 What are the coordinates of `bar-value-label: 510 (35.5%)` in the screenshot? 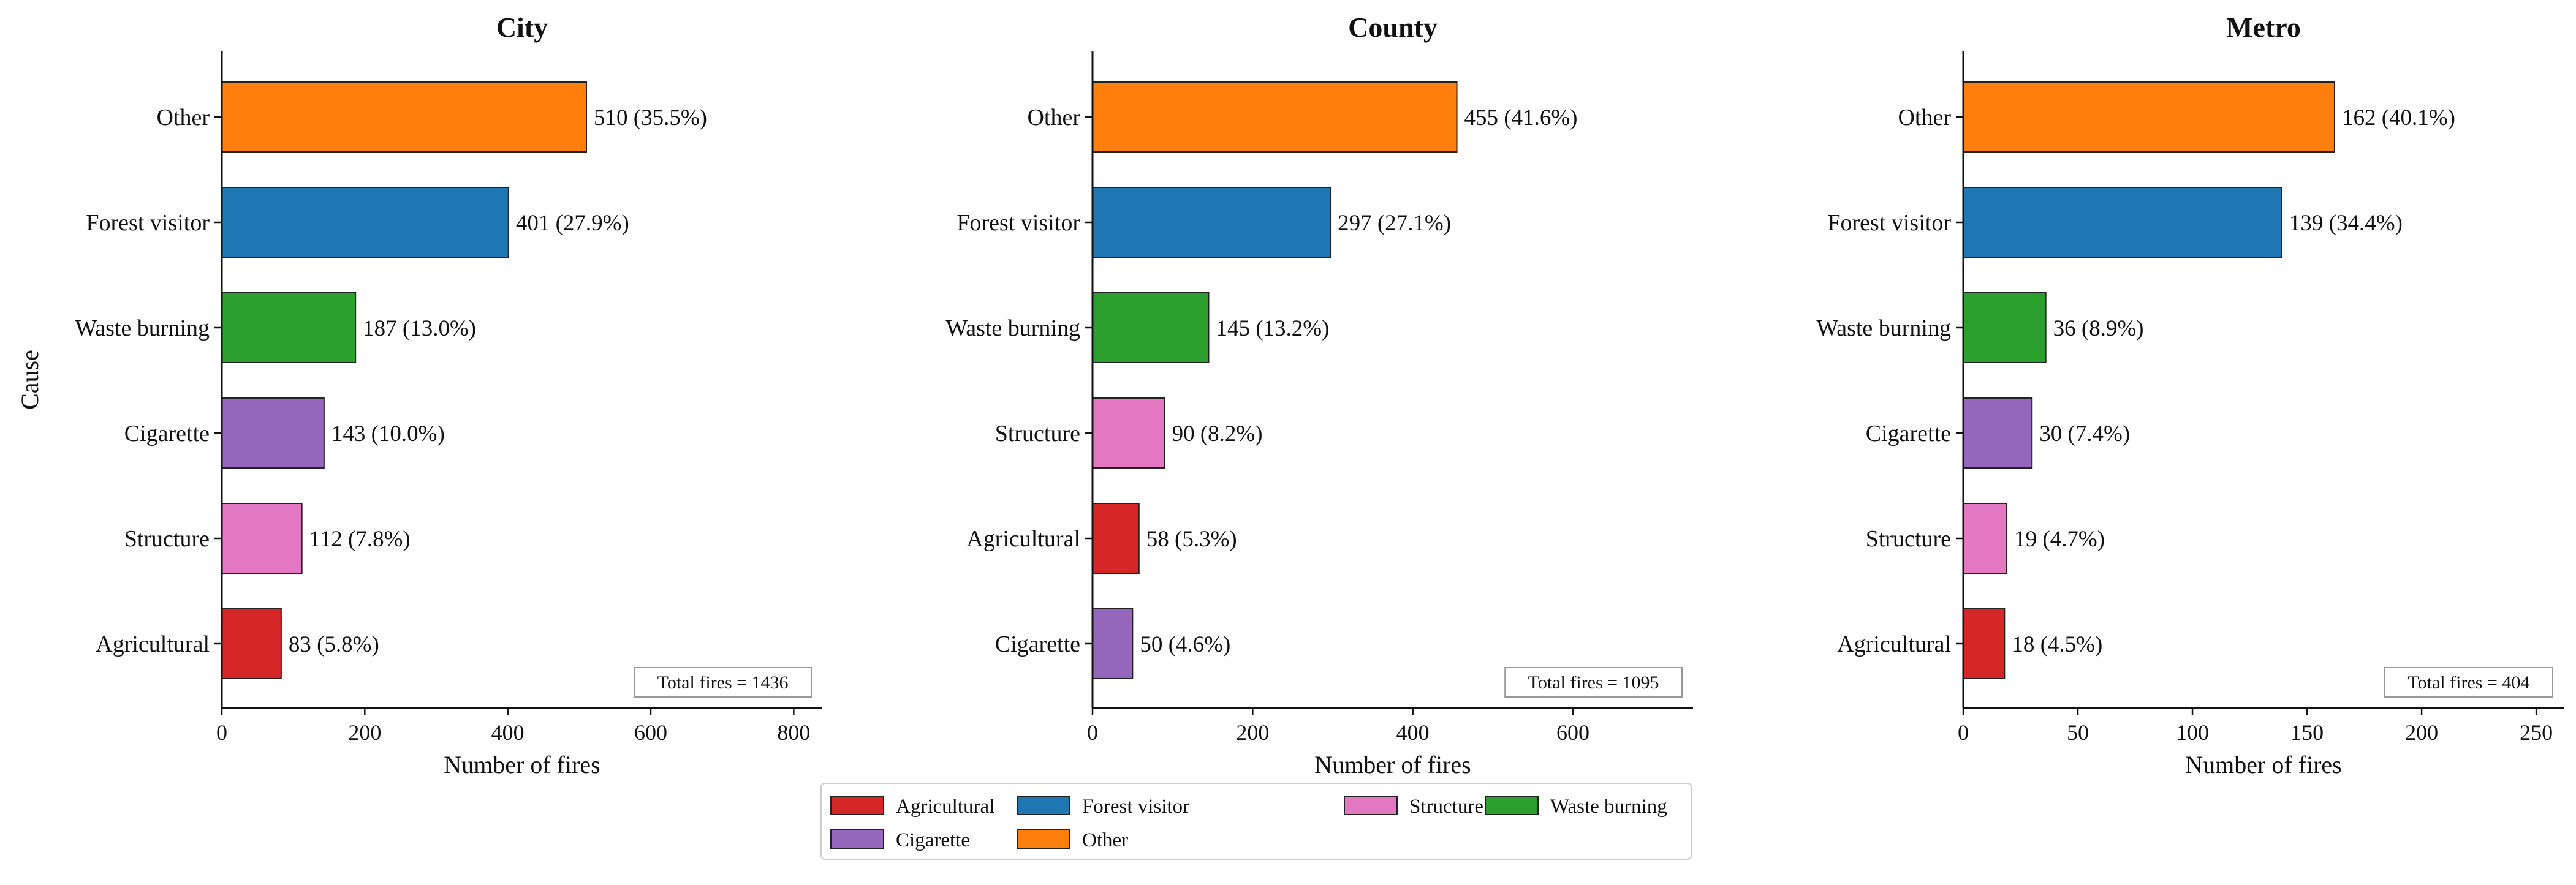 It's located at (651, 117).